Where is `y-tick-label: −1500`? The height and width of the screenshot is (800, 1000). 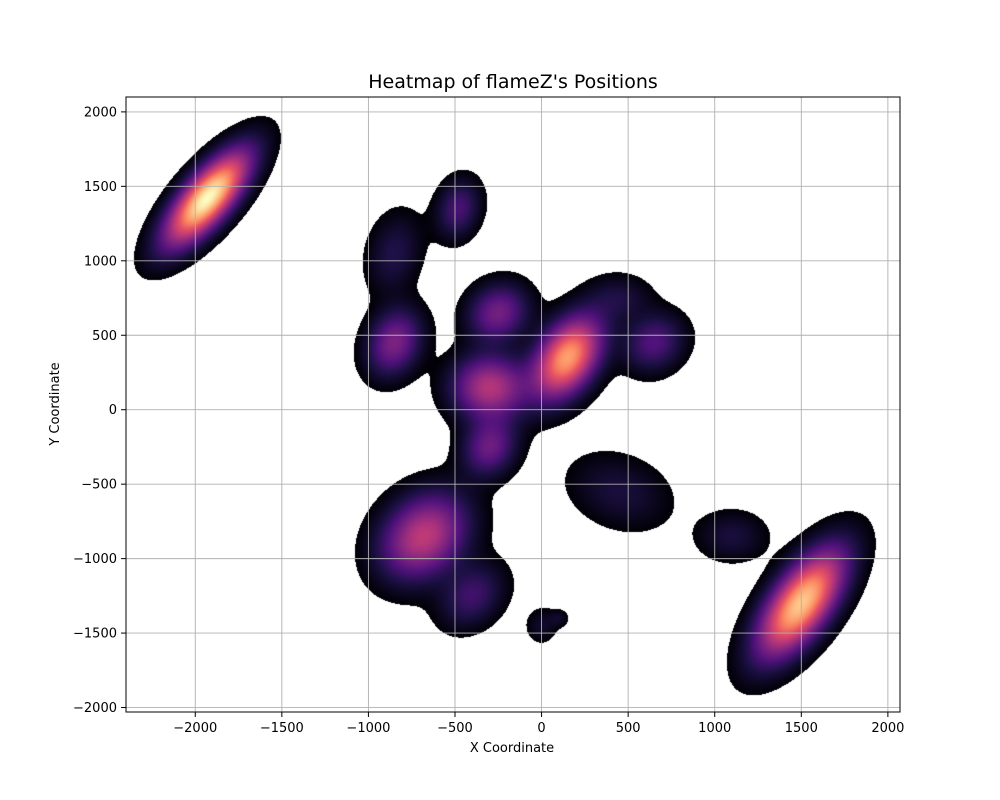
y-tick-label: −1500 is located at coordinates (95, 634).